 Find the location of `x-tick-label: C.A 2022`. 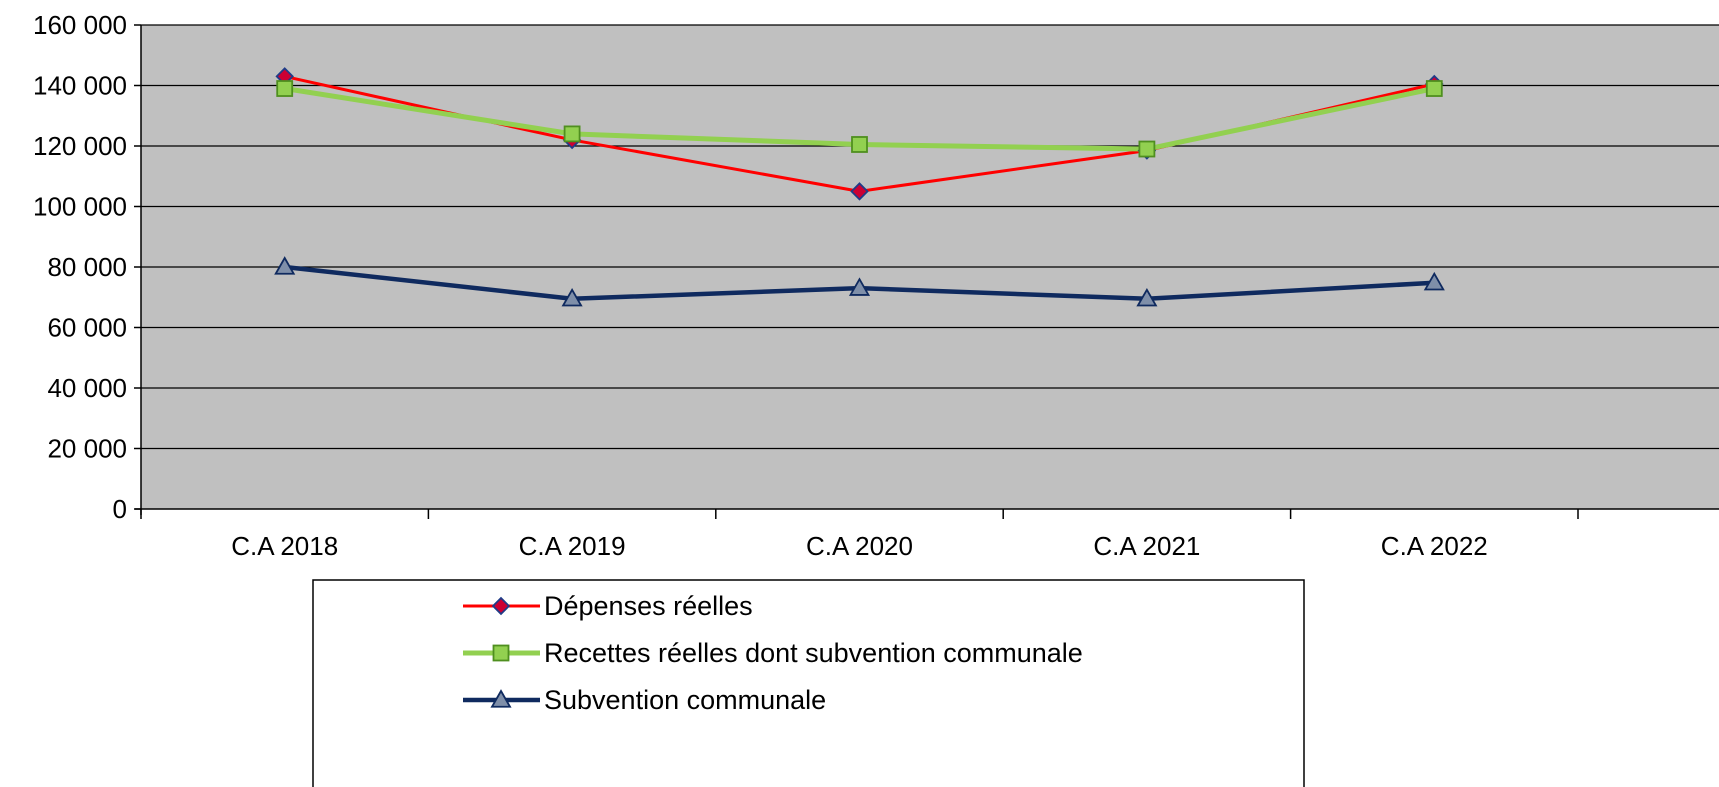

x-tick-label: C.A 2022 is located at coordinates (1434, 546).